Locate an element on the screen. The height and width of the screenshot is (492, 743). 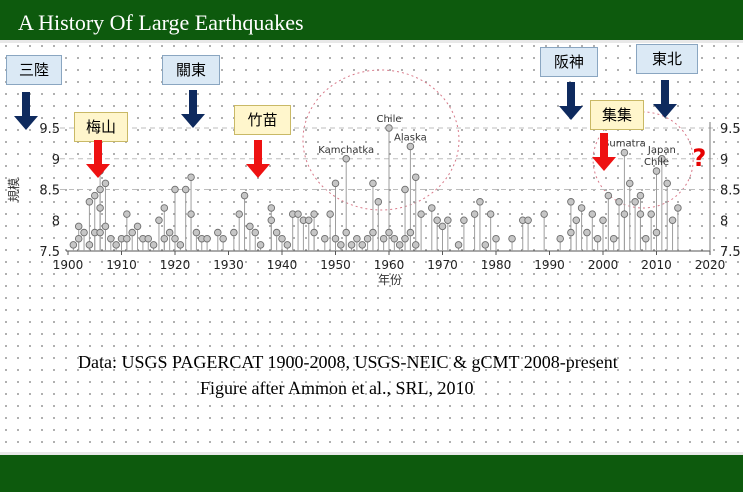
slide-footer-bar is located at coordinates (371, 472).